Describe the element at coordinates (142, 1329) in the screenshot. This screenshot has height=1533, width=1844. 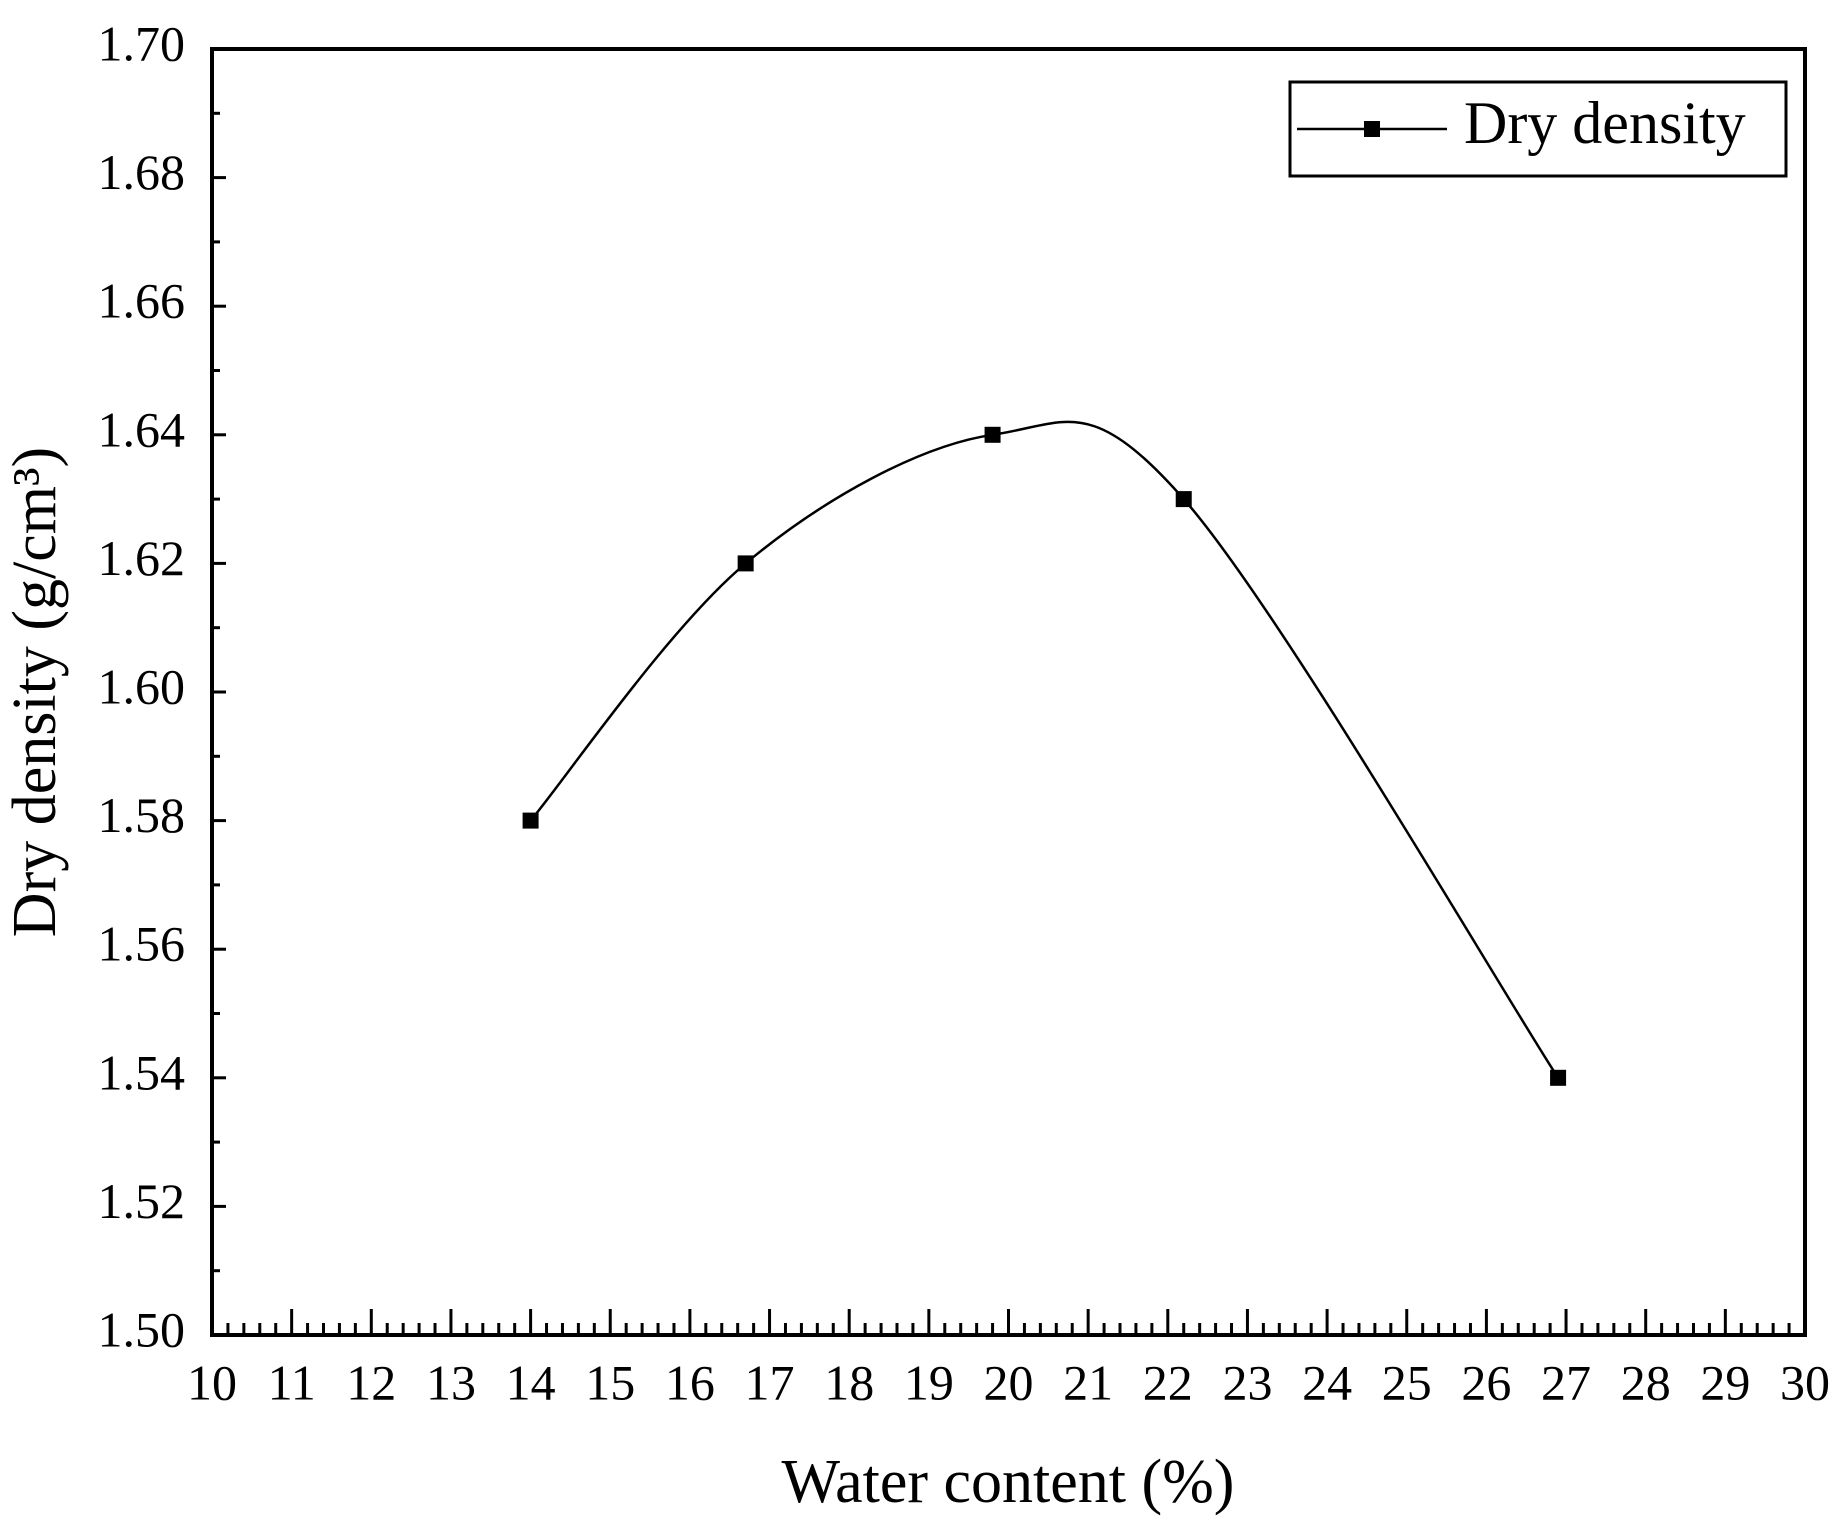
I see `y-tick-label: 1.50` at that location.